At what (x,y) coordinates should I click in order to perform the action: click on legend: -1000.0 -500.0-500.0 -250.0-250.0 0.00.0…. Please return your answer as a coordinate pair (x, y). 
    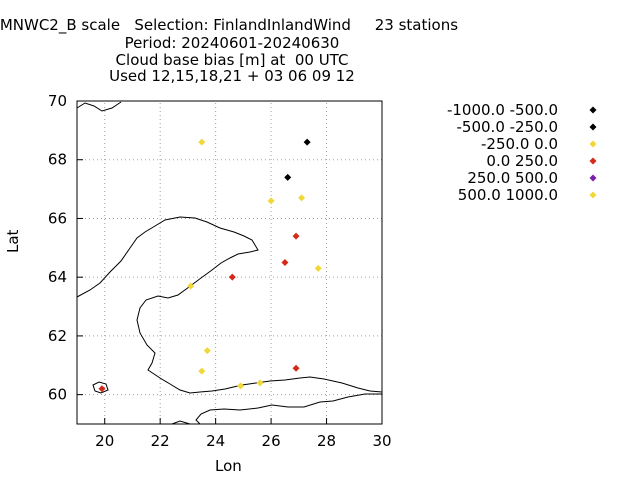
    Looking at the image, I should click on (522, 152).